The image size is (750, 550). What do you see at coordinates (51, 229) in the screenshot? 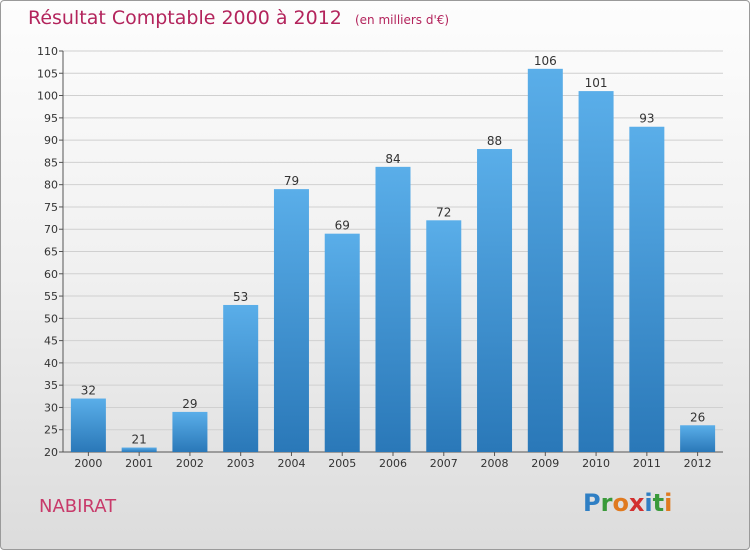
I see `y-tick-label: 70` at bounding box center [51, 229].